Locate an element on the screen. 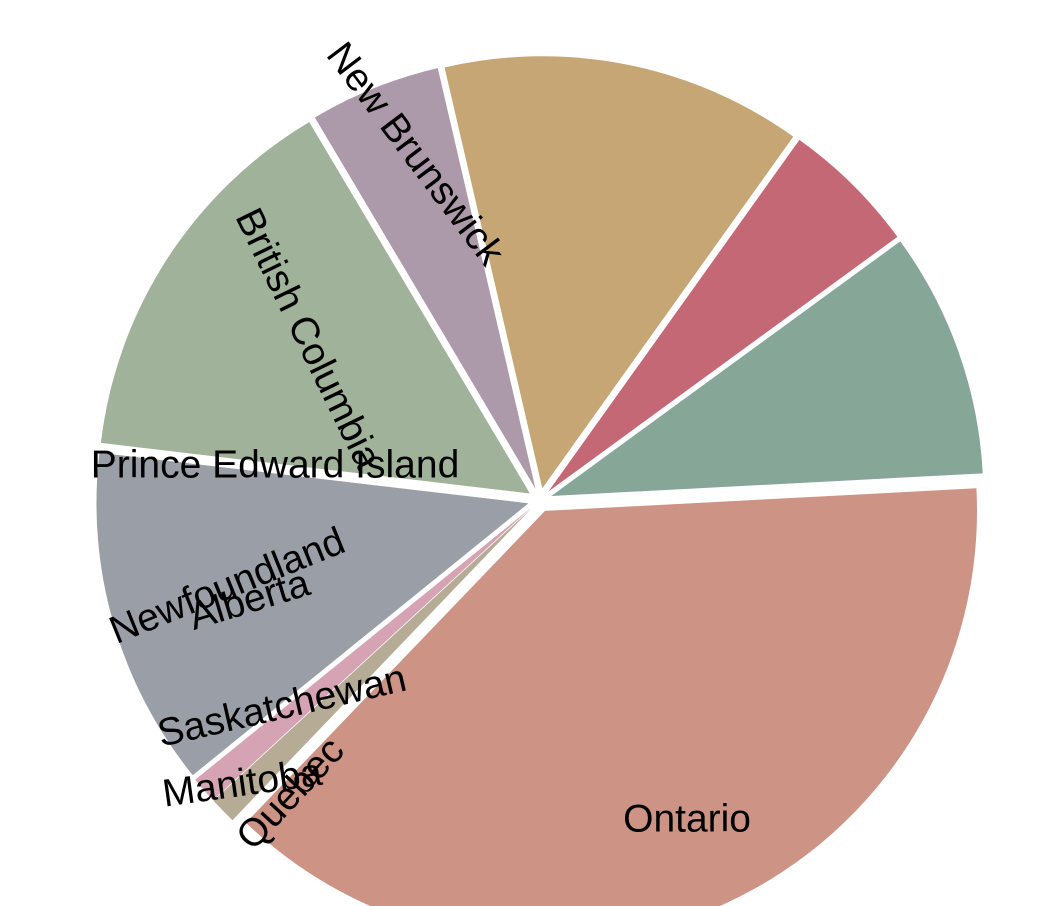 The width and height of the screenshot is (1064, 906). pie-slice-manitoba is located at coordinates (372, 664).